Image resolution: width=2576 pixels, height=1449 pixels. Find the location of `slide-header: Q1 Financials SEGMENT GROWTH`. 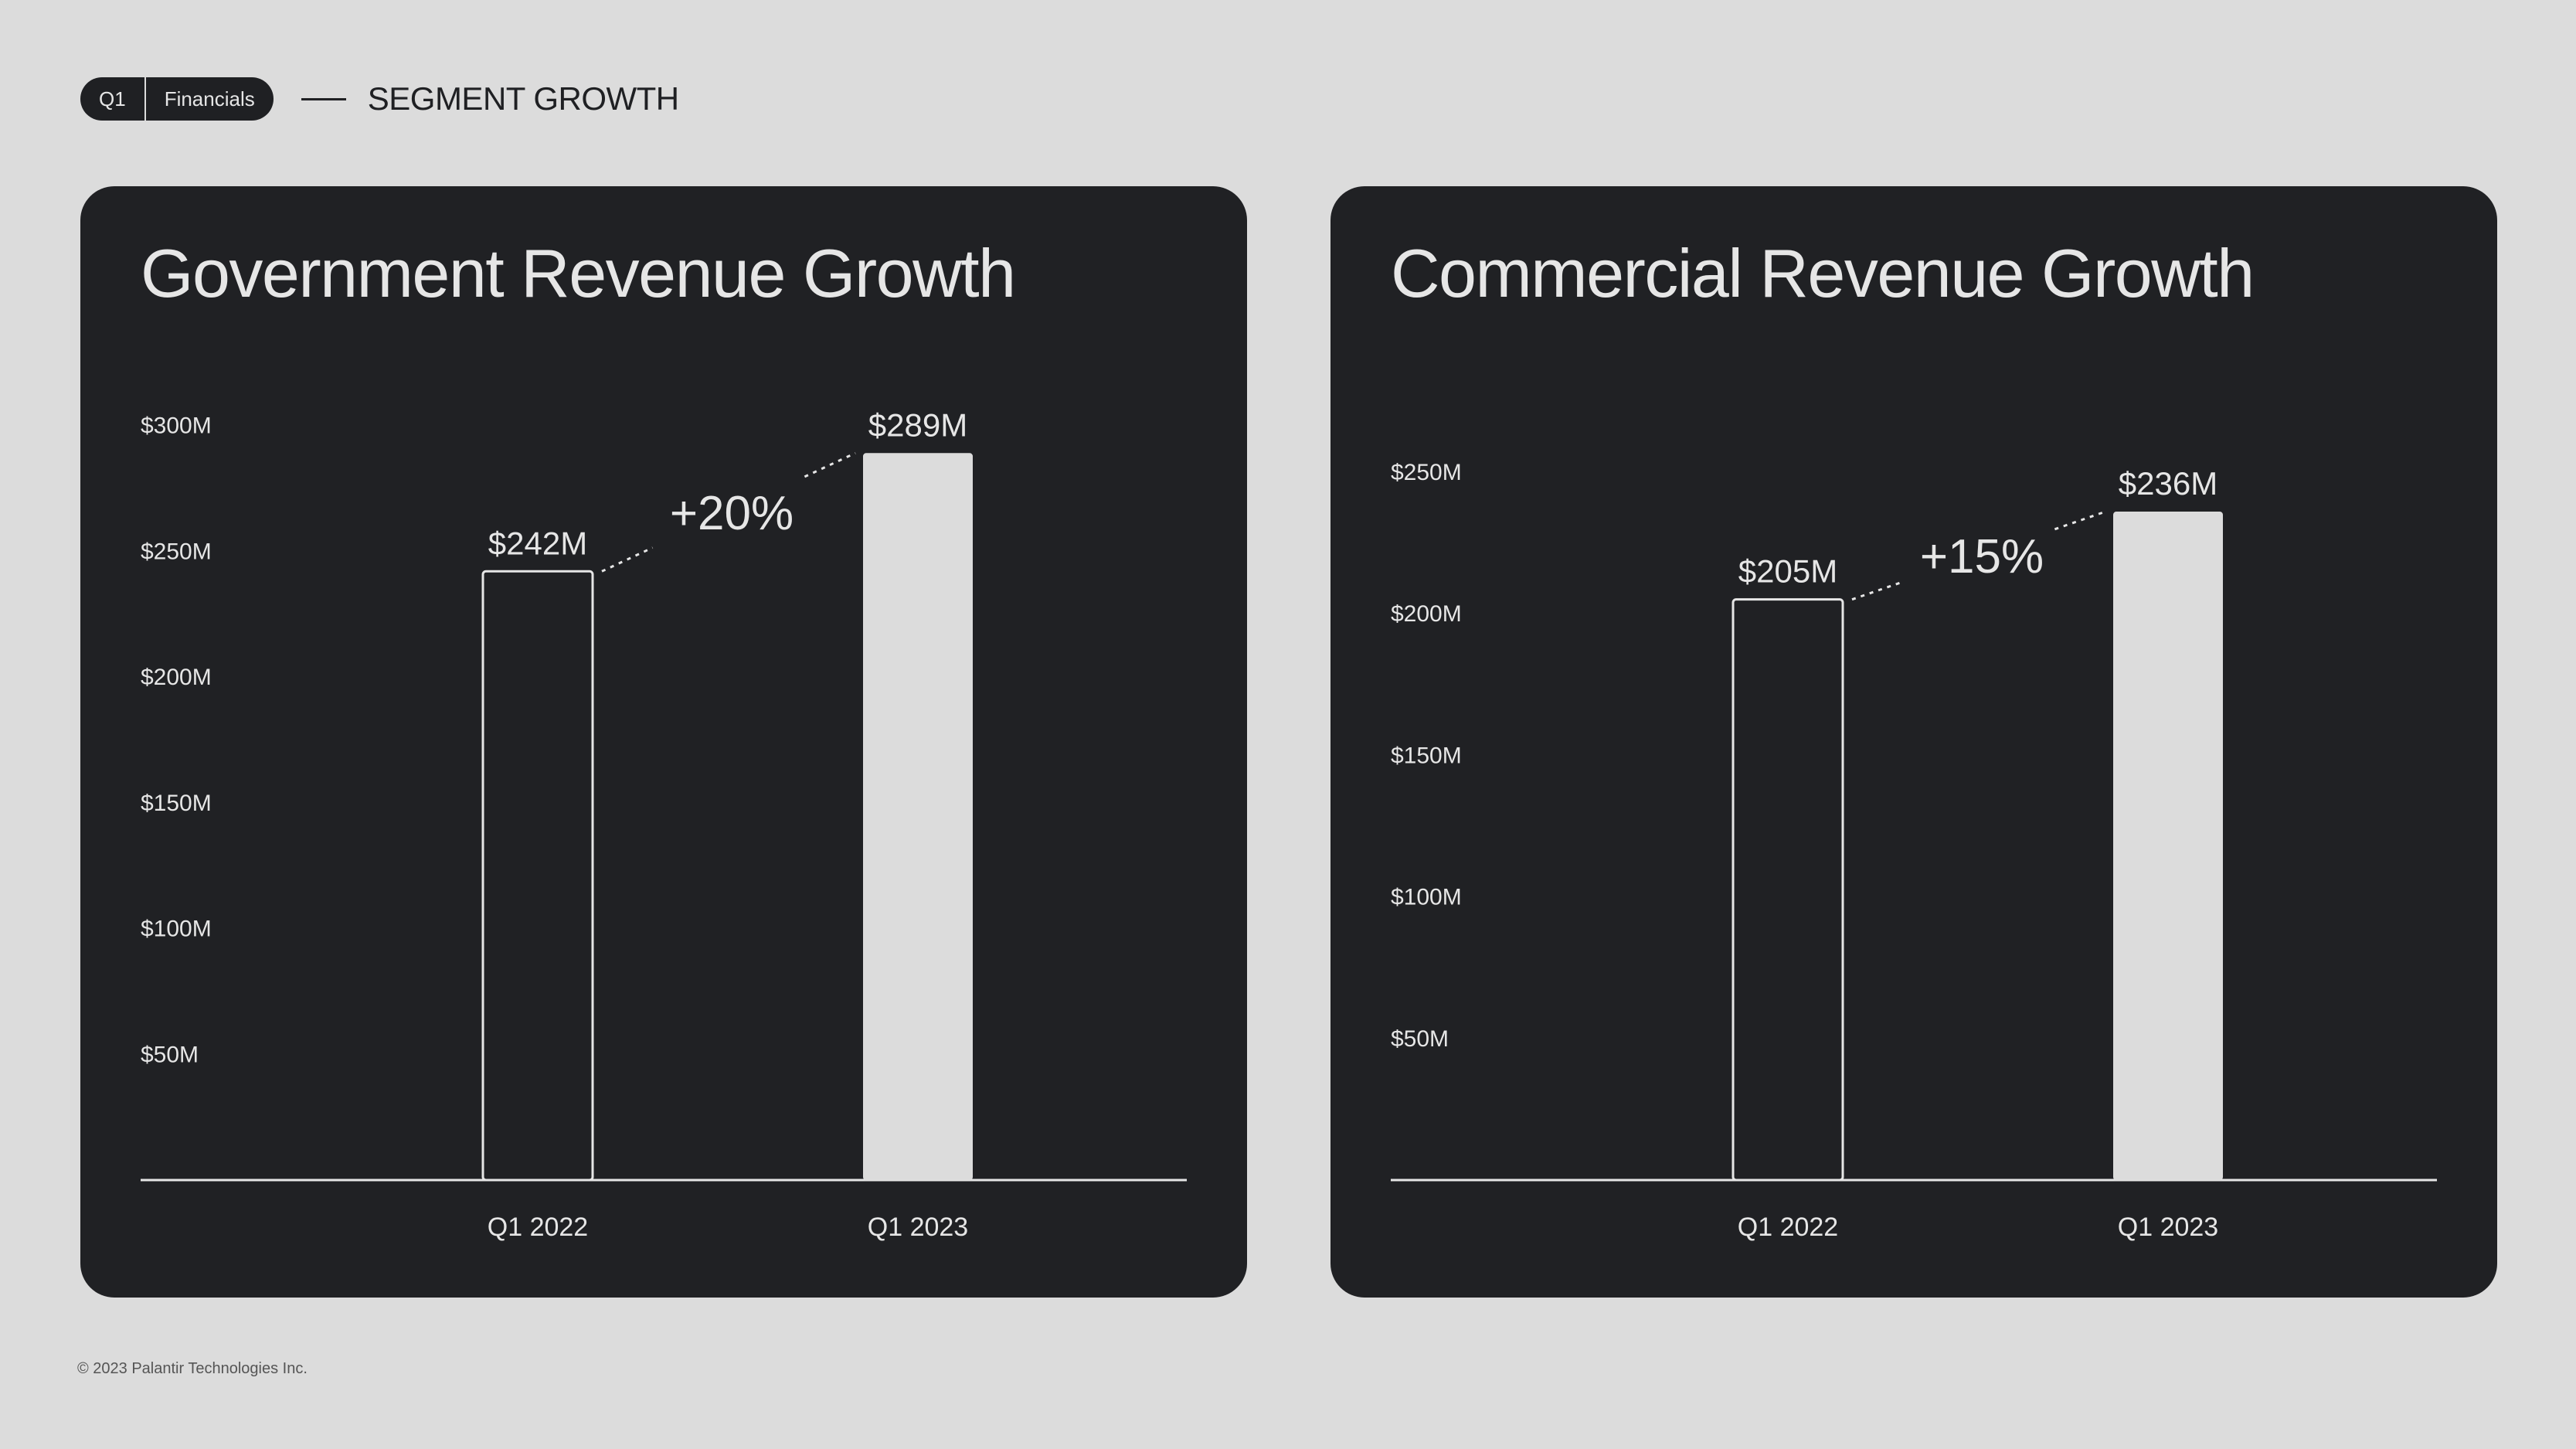

slide-header: Q1 Financials SEGMENT GROWTH is located at coordinates (379, 99).